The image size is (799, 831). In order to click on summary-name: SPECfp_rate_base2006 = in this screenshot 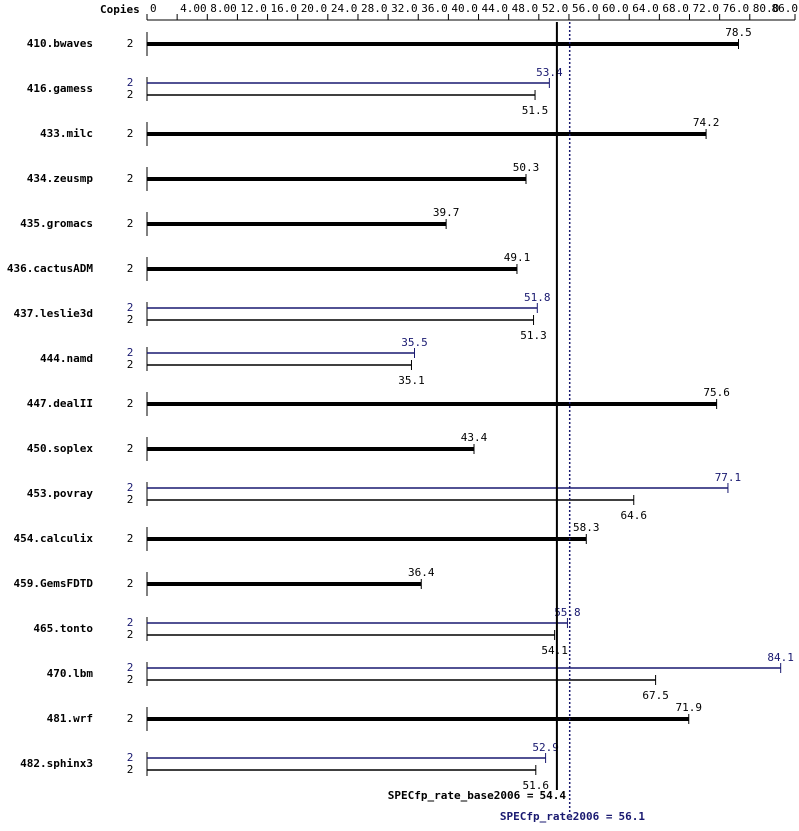, I will do `click(461, 795)`.